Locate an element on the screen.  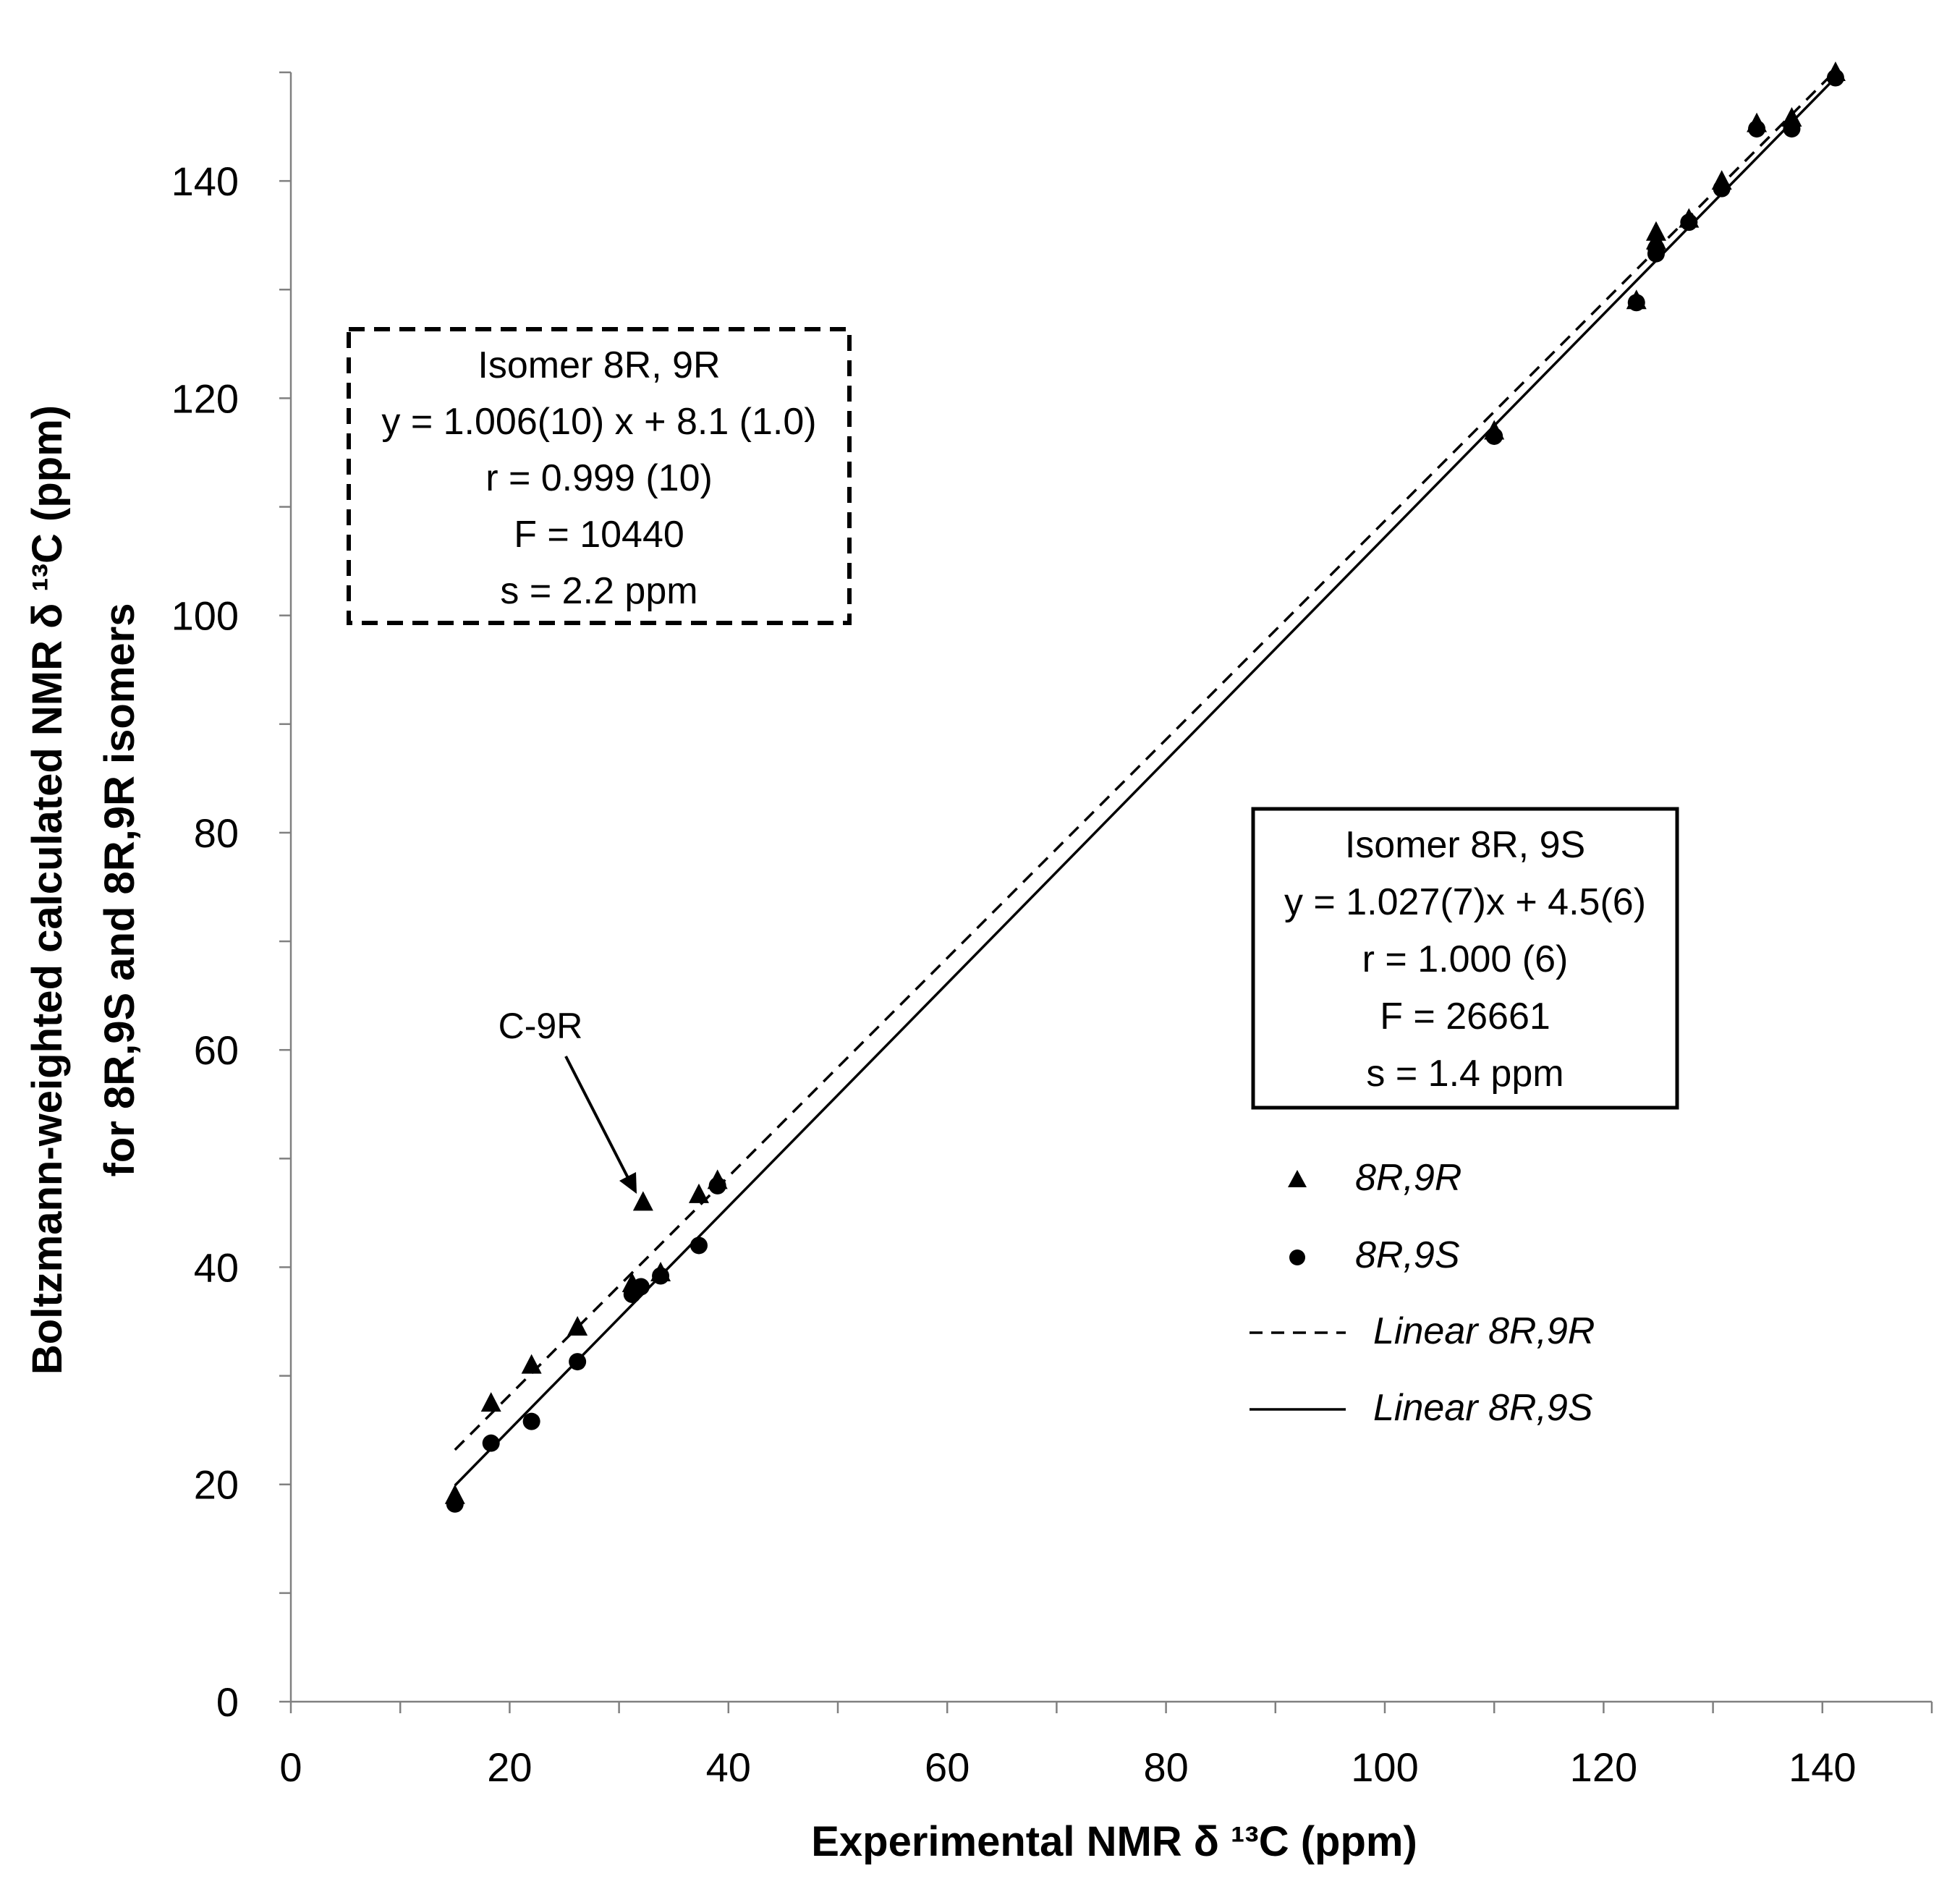
y-tick-label: 140 is located at coordinates (205, 181).